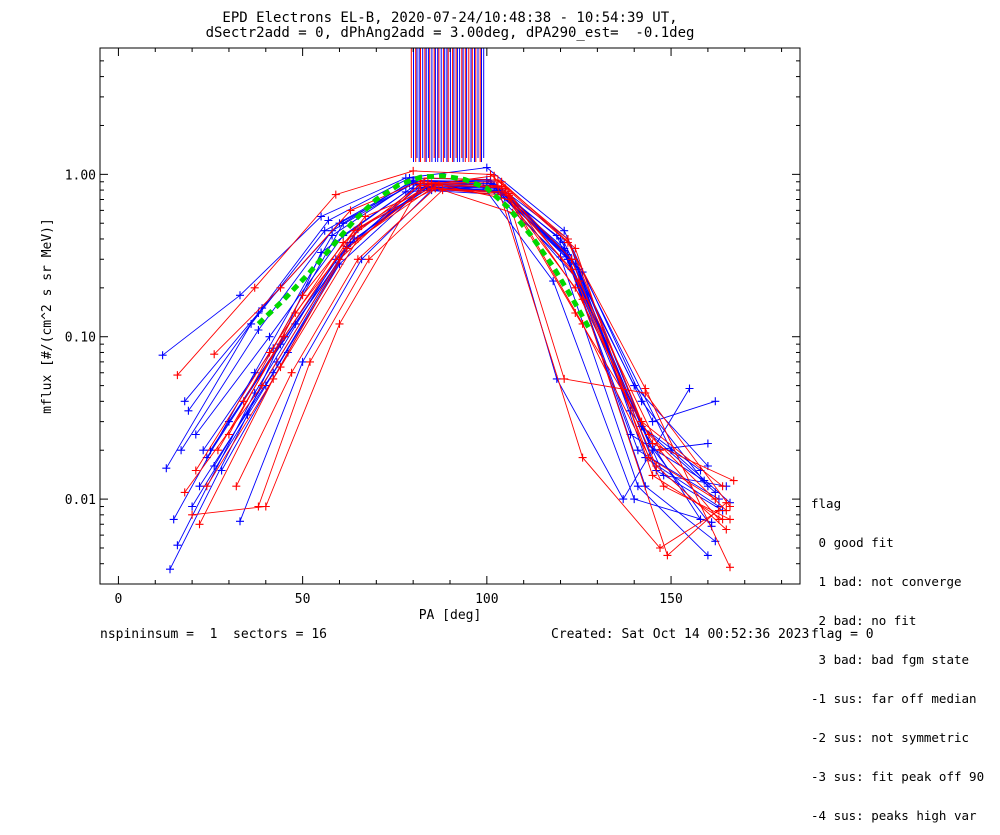 This screenshot has width=1000, height=835. Describe the element at coordinates (886, 581) in the screenshot. I see `legend-item: 1 bad: not converge` at that location.